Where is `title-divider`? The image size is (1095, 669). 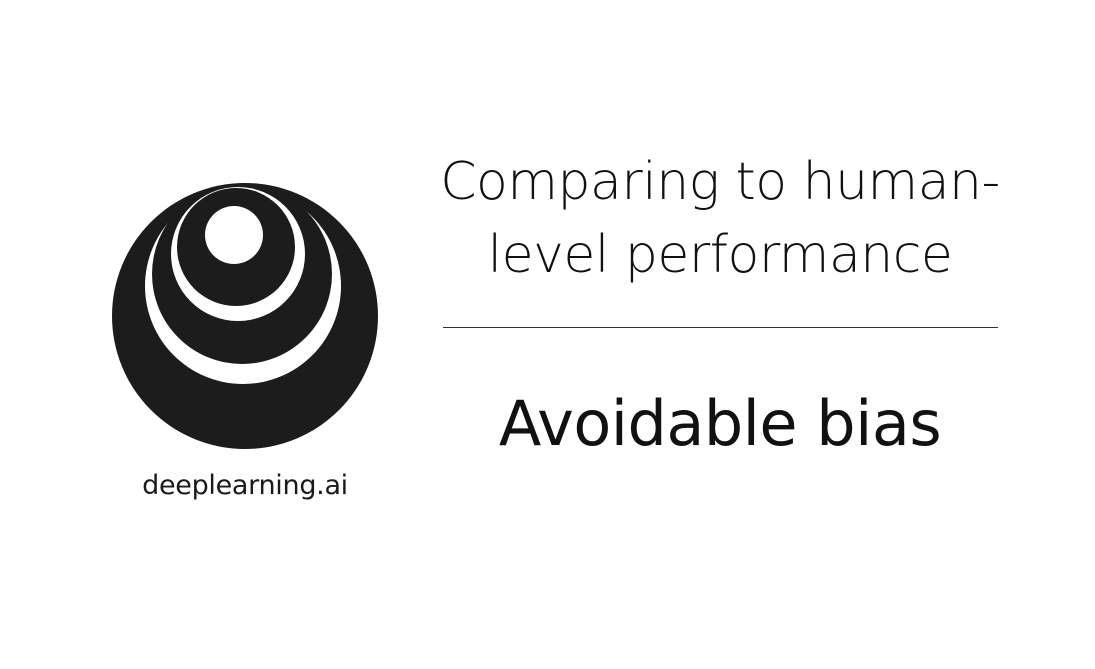
title-divider is located at coordinates (720, 327).